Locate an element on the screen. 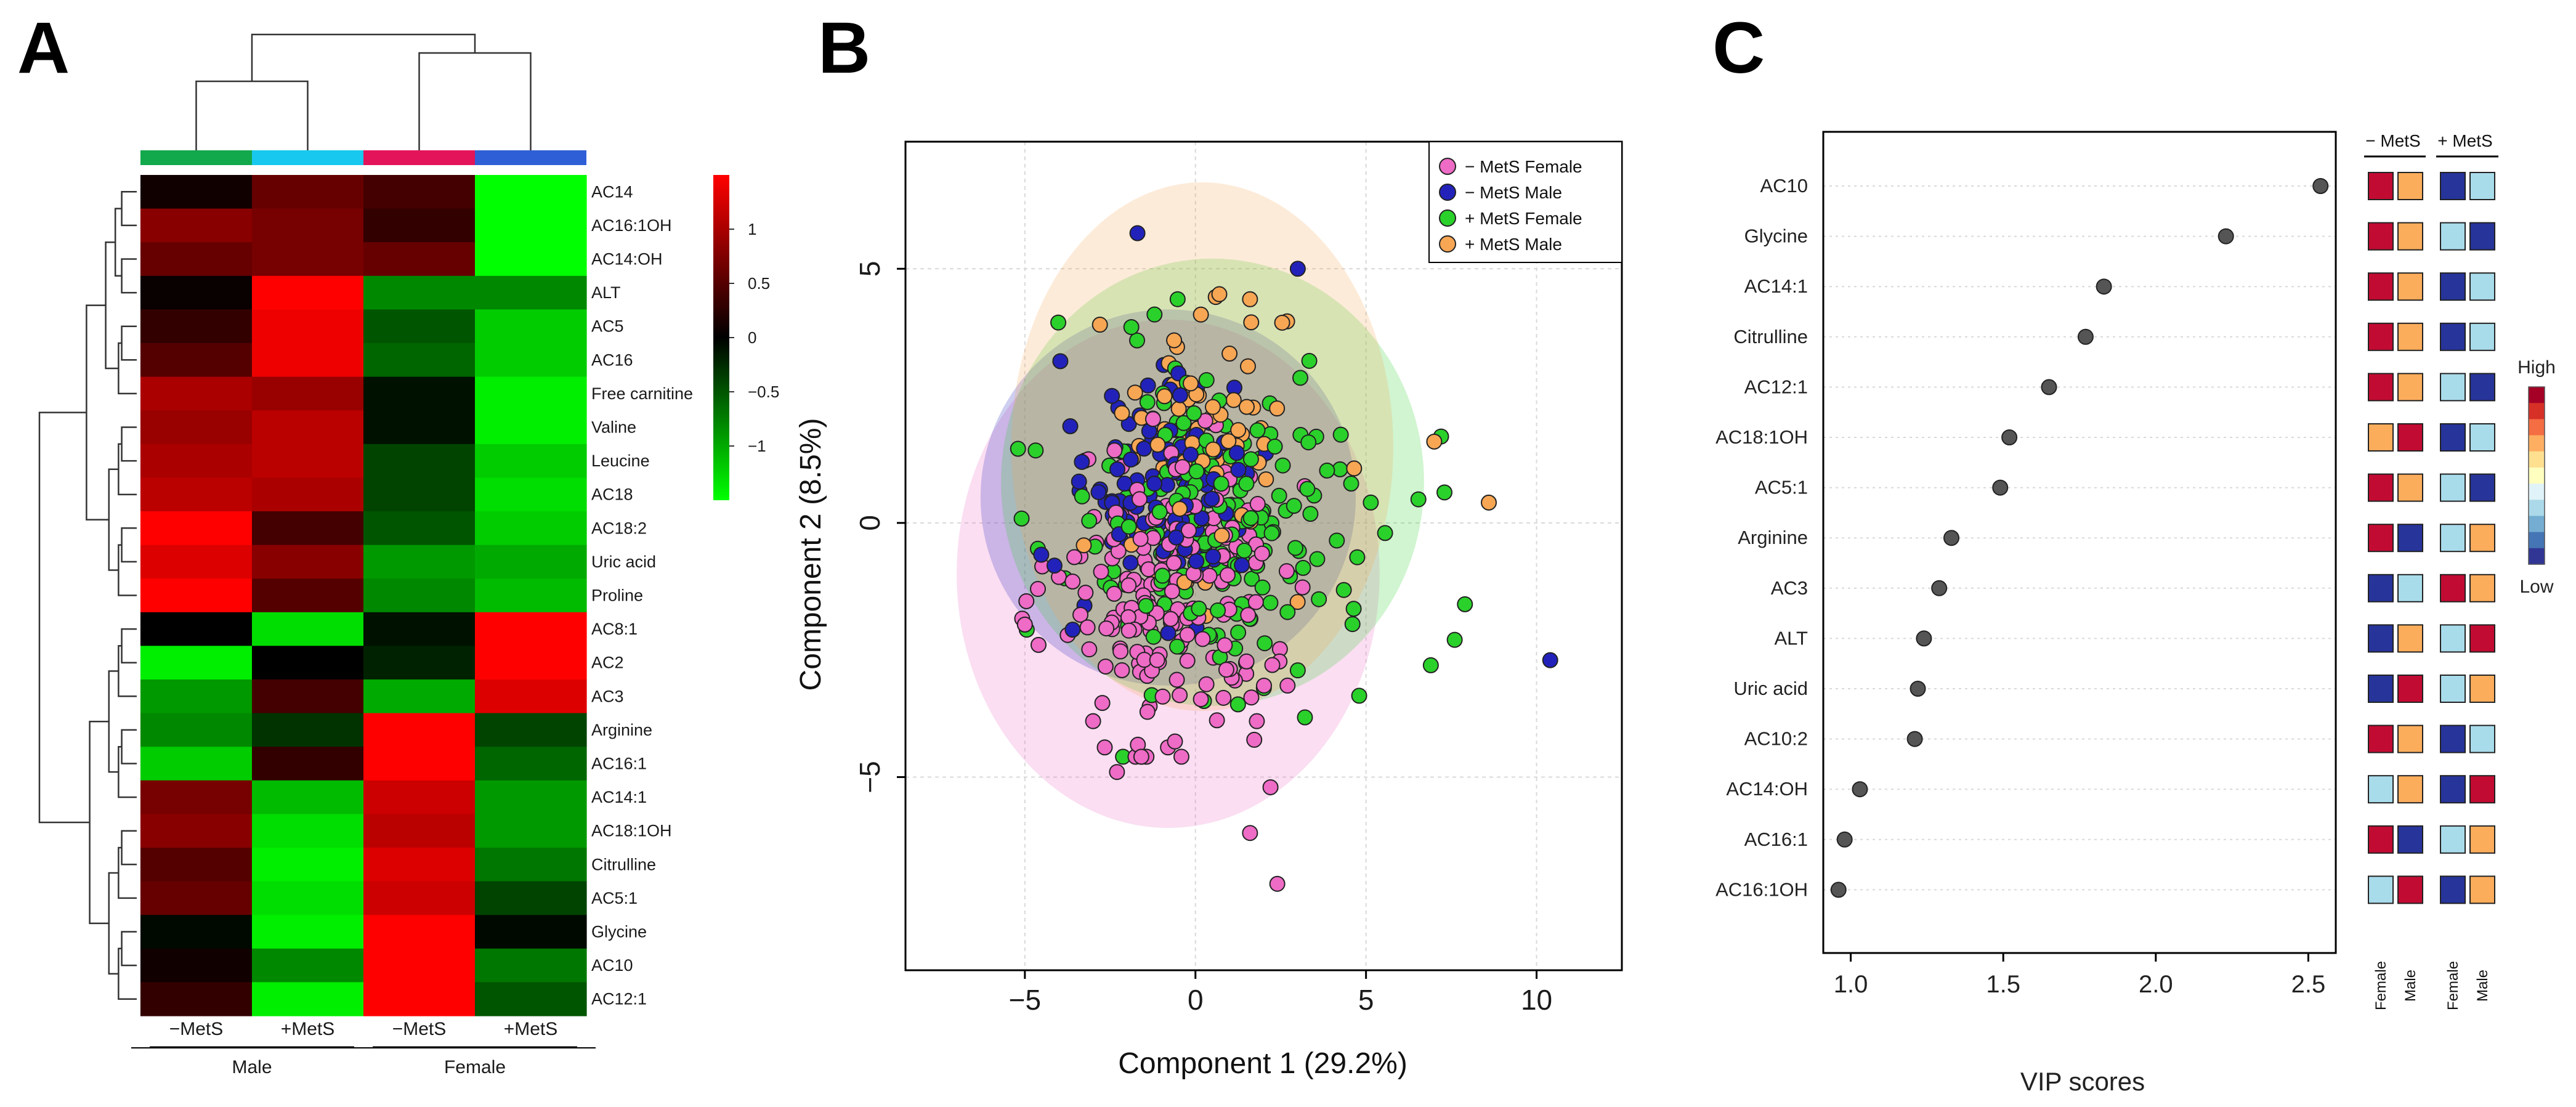 The height and width of the screenshot is (1107, 2576). vip-group-header: − MetS is located at coordinates (2392, 140).